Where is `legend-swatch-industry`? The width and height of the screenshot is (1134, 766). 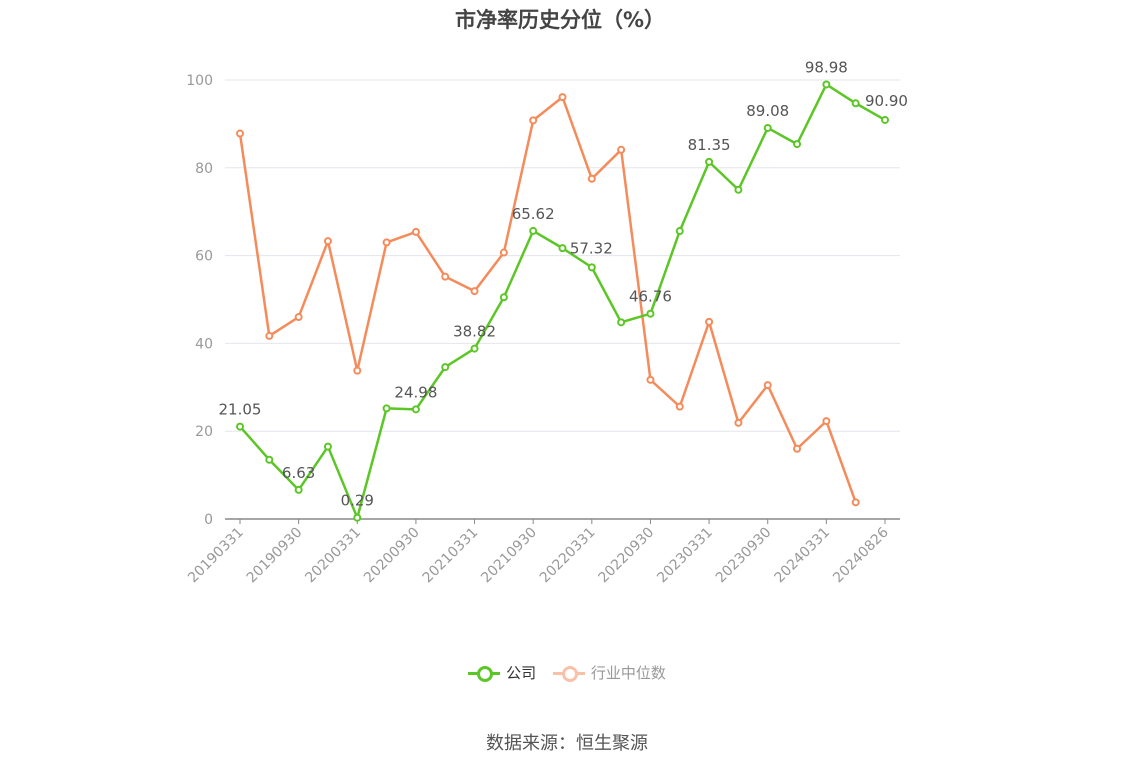 legend-swatch-industry is located at coordinates (568, 673).